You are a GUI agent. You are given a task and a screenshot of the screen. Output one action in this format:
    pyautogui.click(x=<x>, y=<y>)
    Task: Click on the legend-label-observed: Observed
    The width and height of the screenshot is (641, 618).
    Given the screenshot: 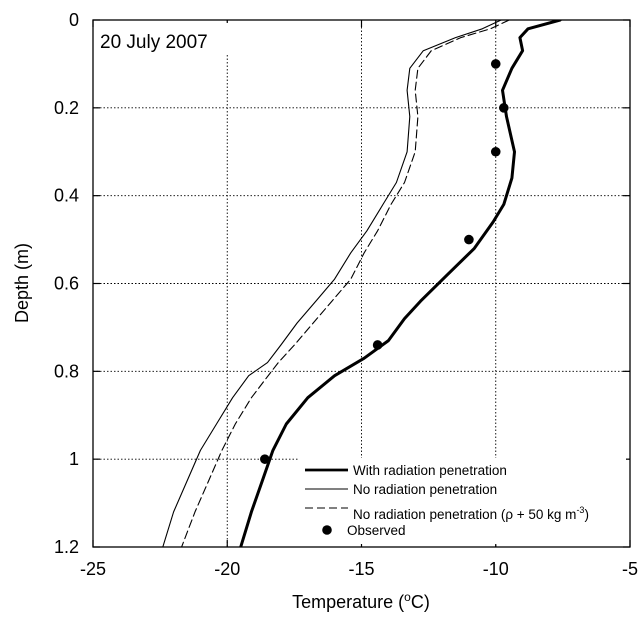 What is the action you would take?
    pyautogui.click(x=376, y=530)
    